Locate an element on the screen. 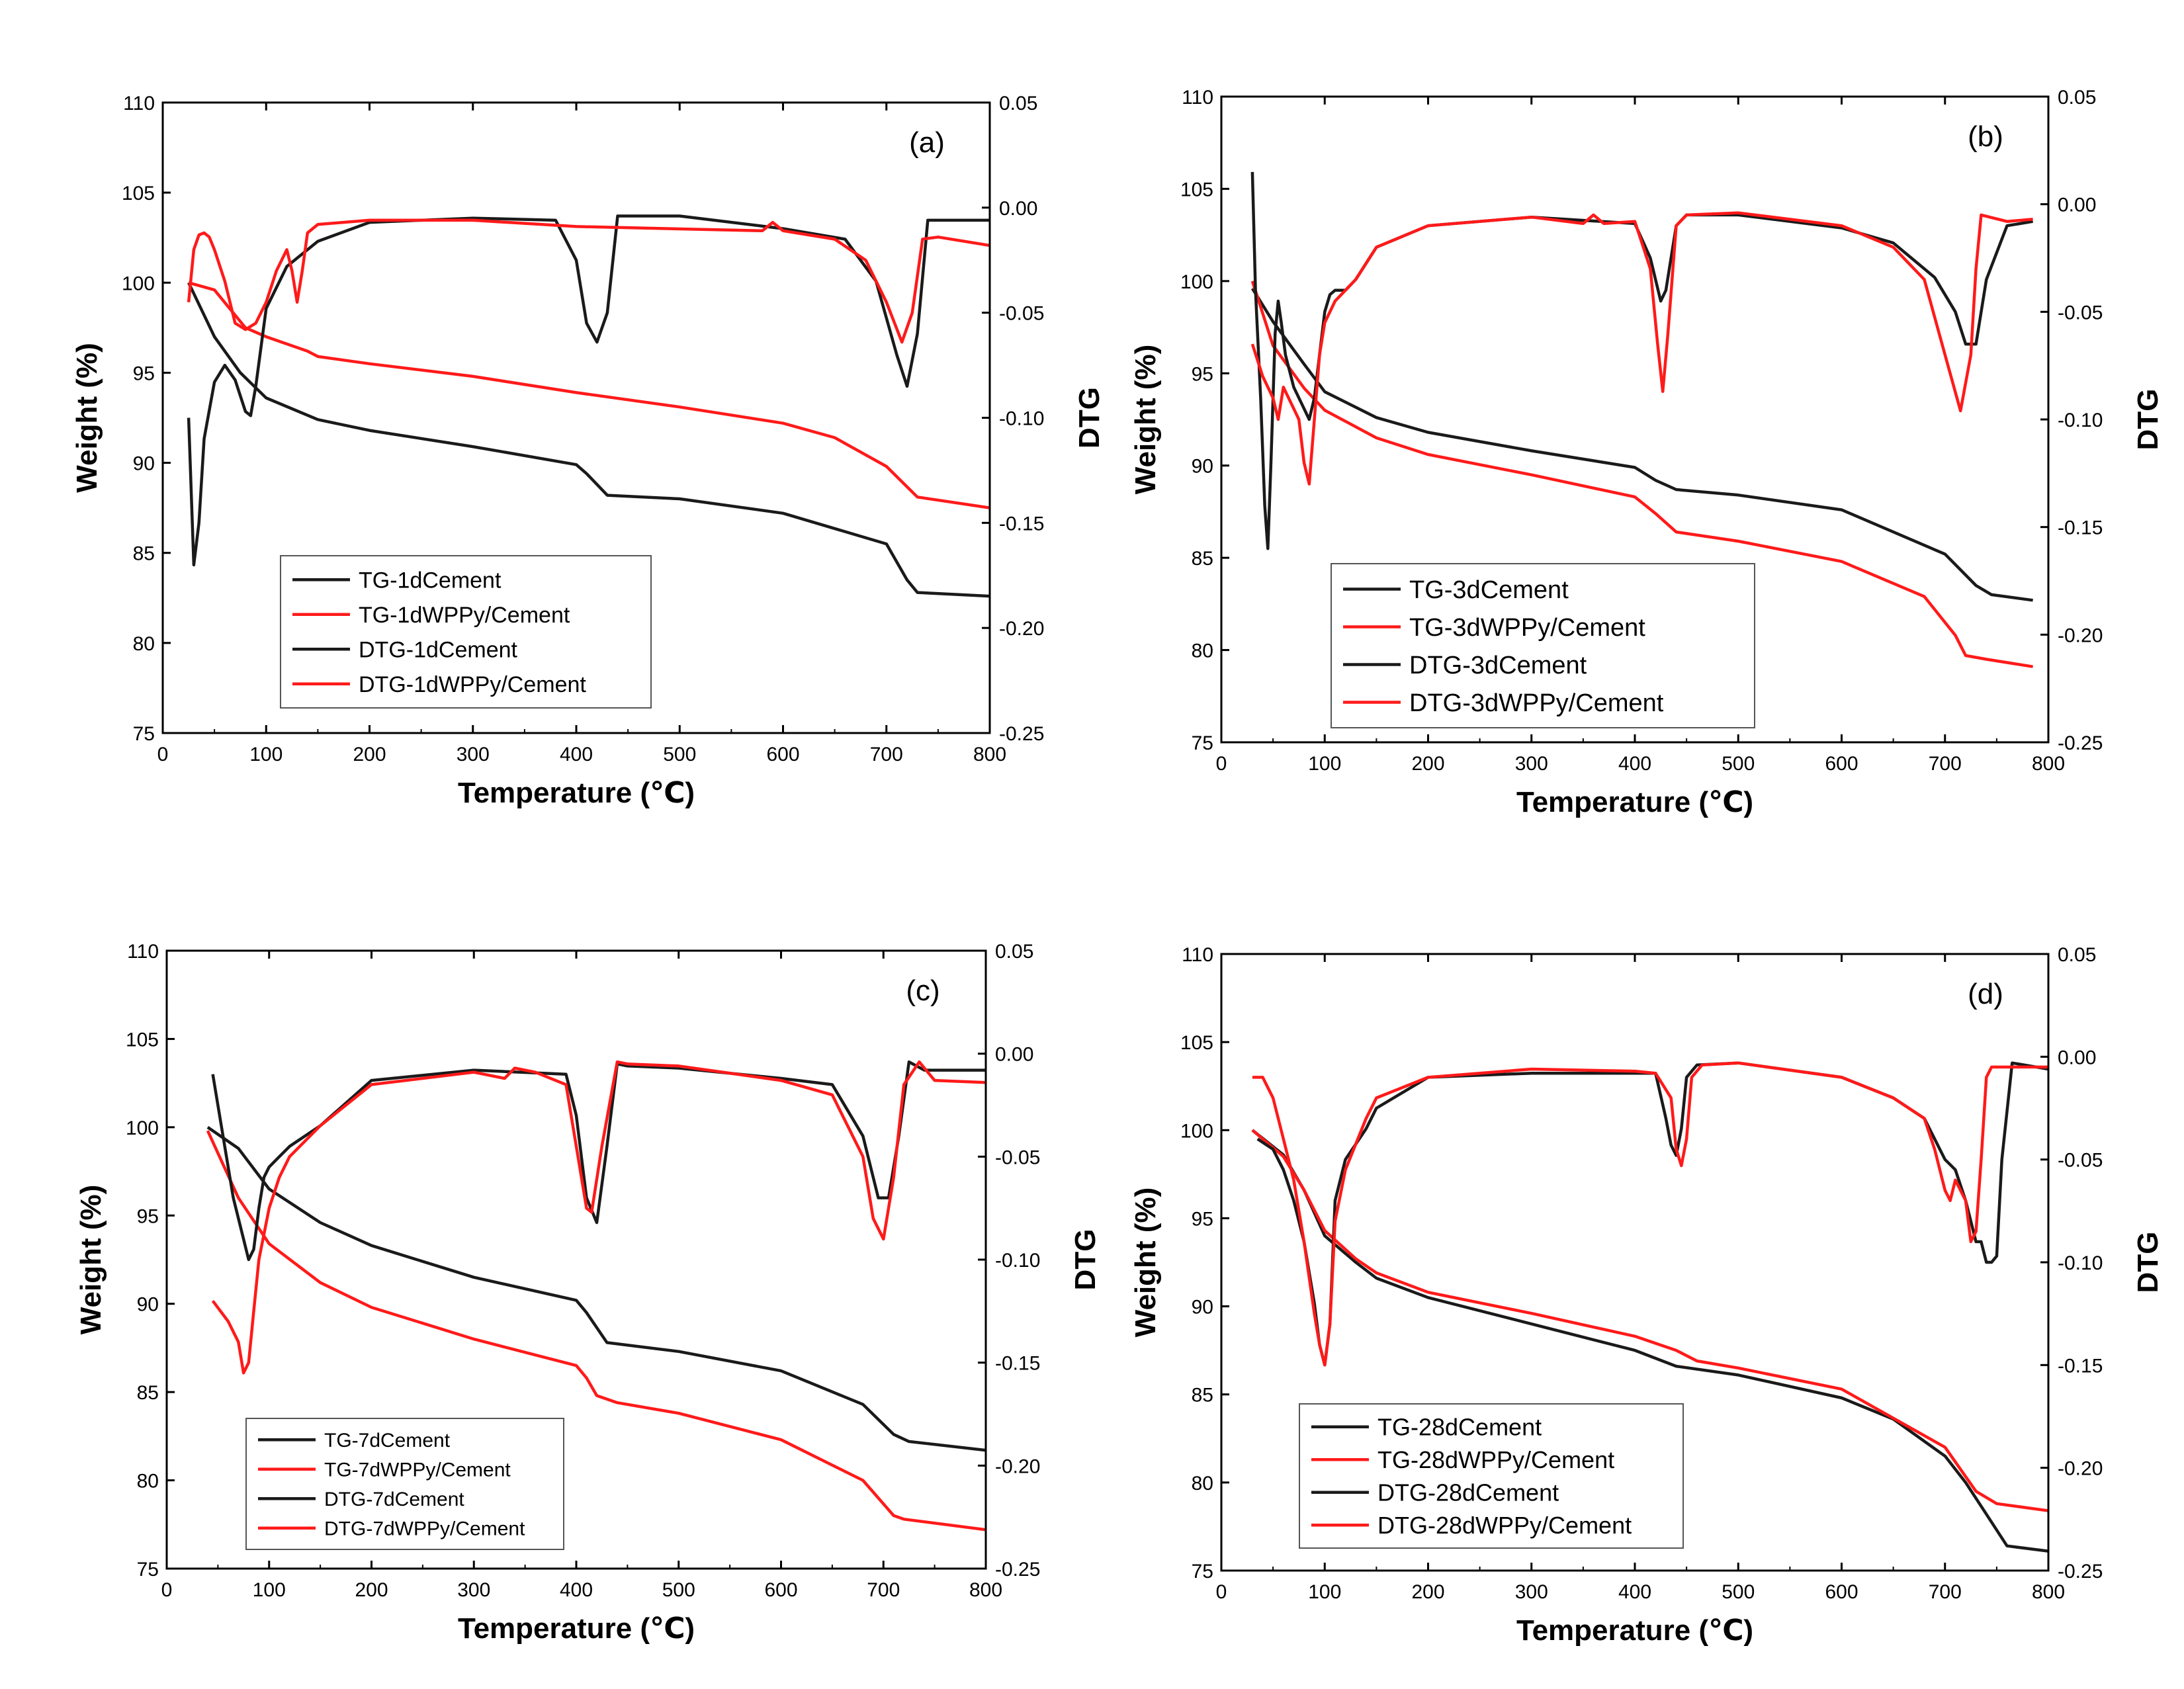 This screenshot has height=1689, width=2184. panel-label: (b) is located at coordinates (1985, 136).